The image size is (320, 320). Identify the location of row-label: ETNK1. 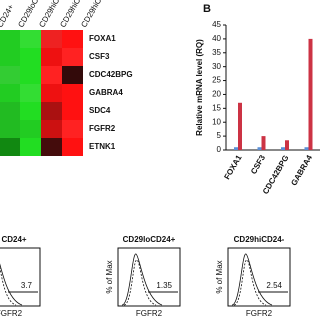
(102, 146).